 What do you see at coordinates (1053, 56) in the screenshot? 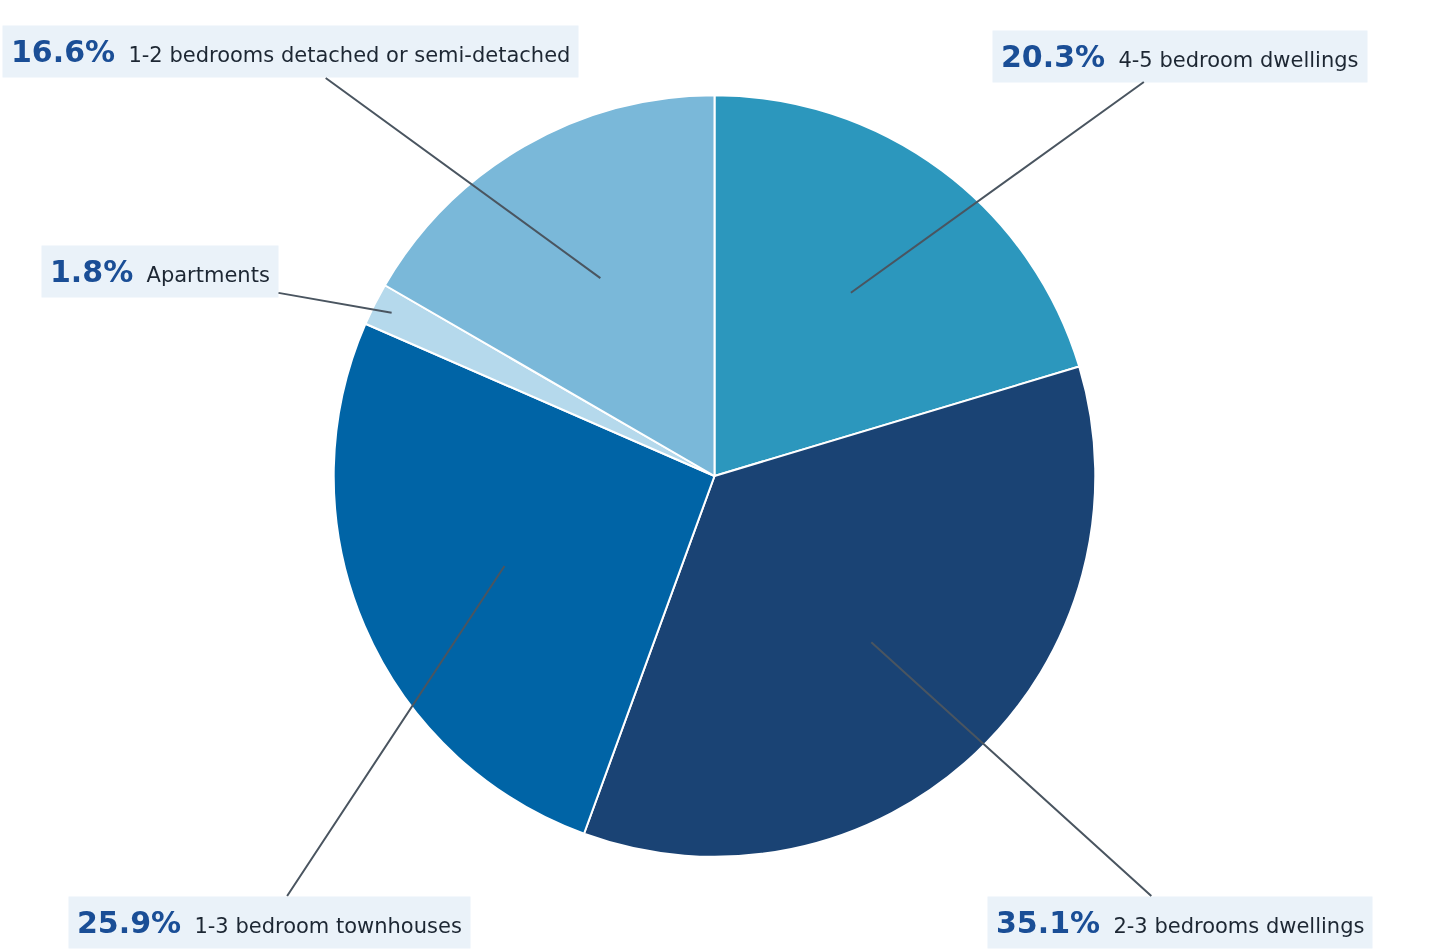
I see `data-label: 20.3%` at bounding box center [1053, 56].